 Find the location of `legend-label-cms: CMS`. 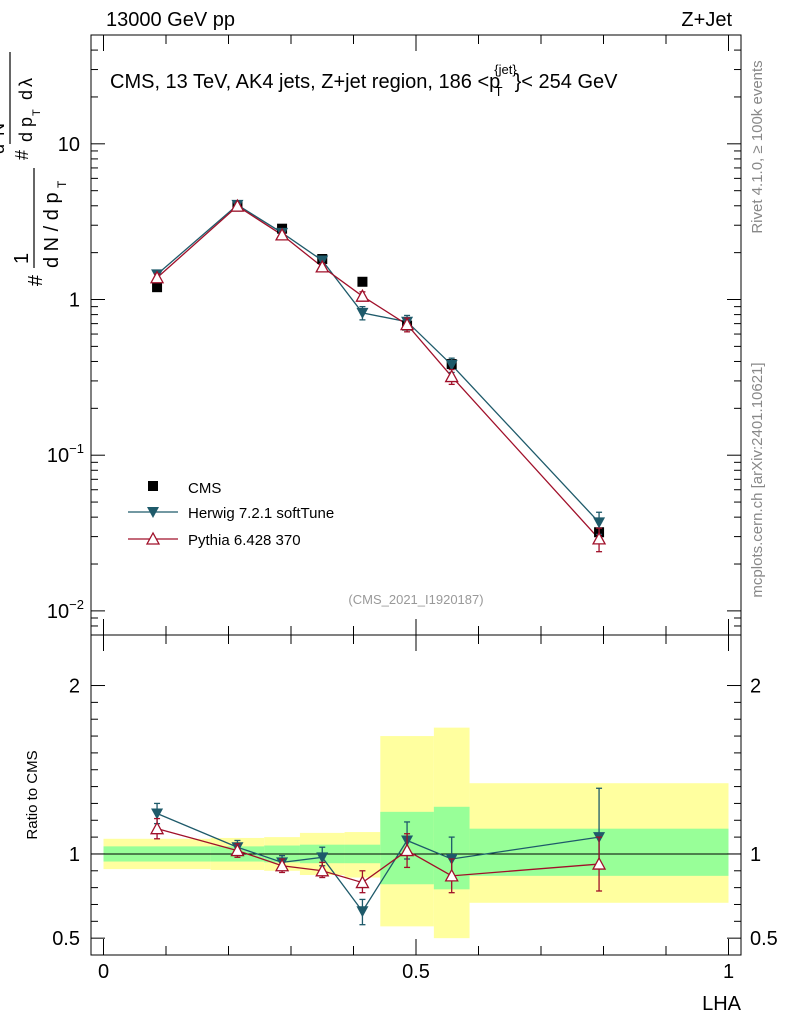

legend-label-cms: CMS is located at coordinates (204, 488).